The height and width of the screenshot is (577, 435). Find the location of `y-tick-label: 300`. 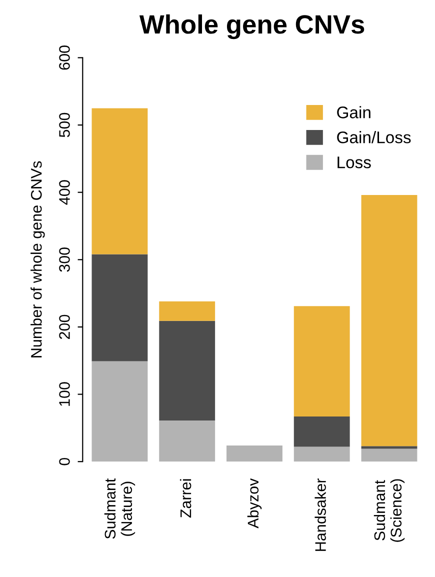

y-tick-label: 300 is located at coordinates (64, 260).